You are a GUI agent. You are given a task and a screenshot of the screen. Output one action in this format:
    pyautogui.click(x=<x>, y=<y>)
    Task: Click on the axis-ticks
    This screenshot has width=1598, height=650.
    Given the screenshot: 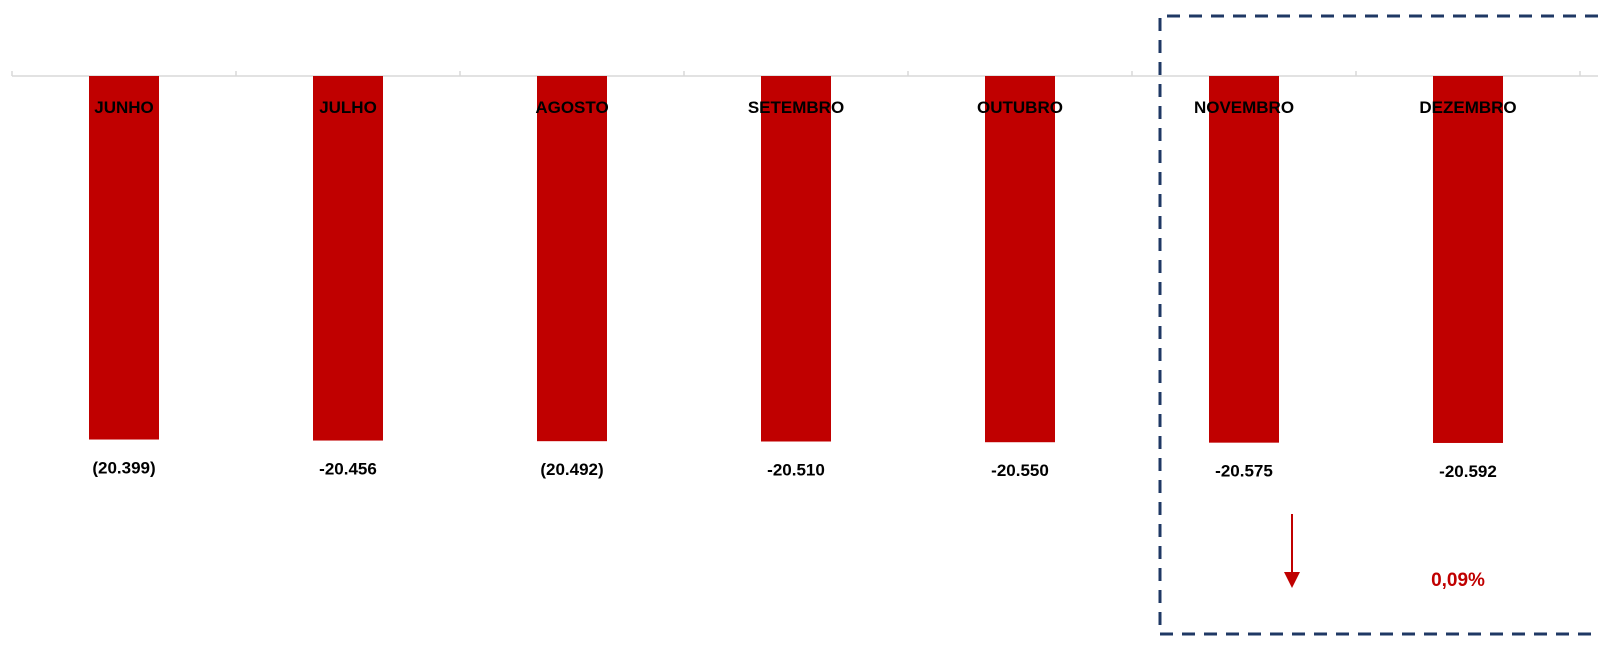 What is the action you would take?
    pyautogui.click(x=796, y=73)
    